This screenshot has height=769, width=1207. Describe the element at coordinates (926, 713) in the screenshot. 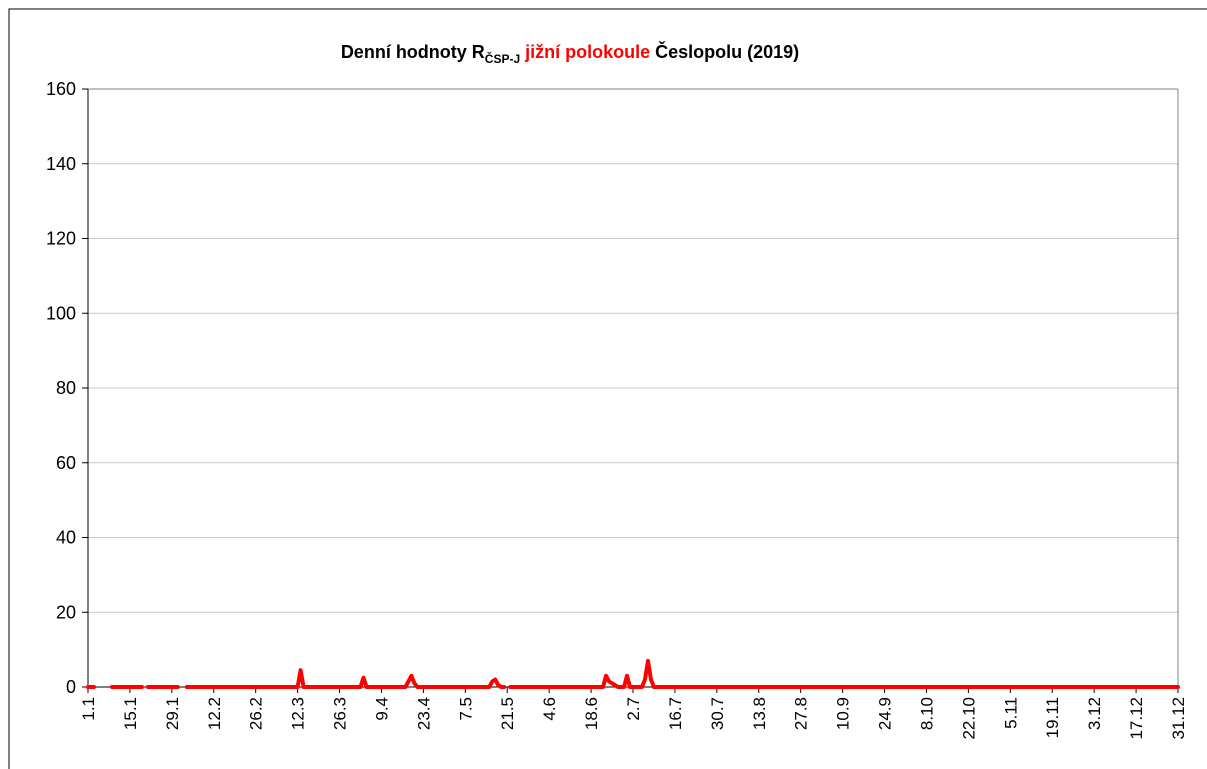

I see `x-tick-label: 8.10` at that location.